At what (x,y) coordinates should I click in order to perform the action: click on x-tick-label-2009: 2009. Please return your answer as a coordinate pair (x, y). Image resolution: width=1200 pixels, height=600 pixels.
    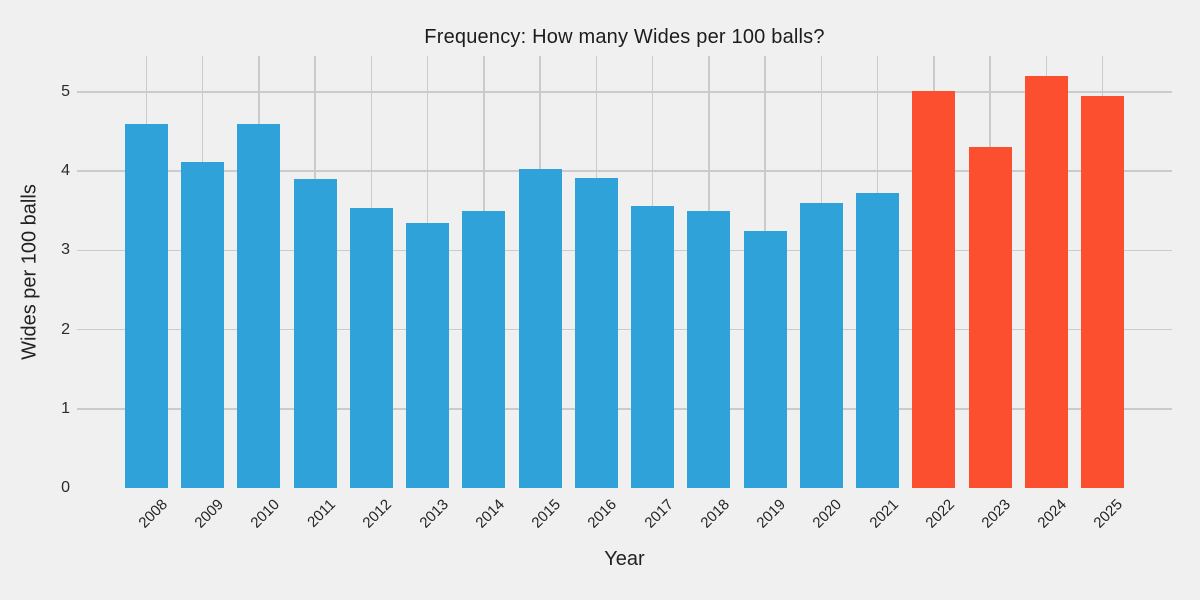
    Looking at the image, I should click on (209, 514).